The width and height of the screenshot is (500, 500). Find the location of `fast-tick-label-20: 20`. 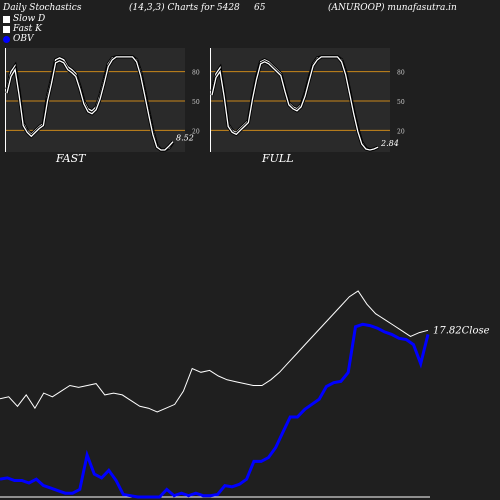

fast-tick-label-20: 20 is located at coordinates (196, 131).